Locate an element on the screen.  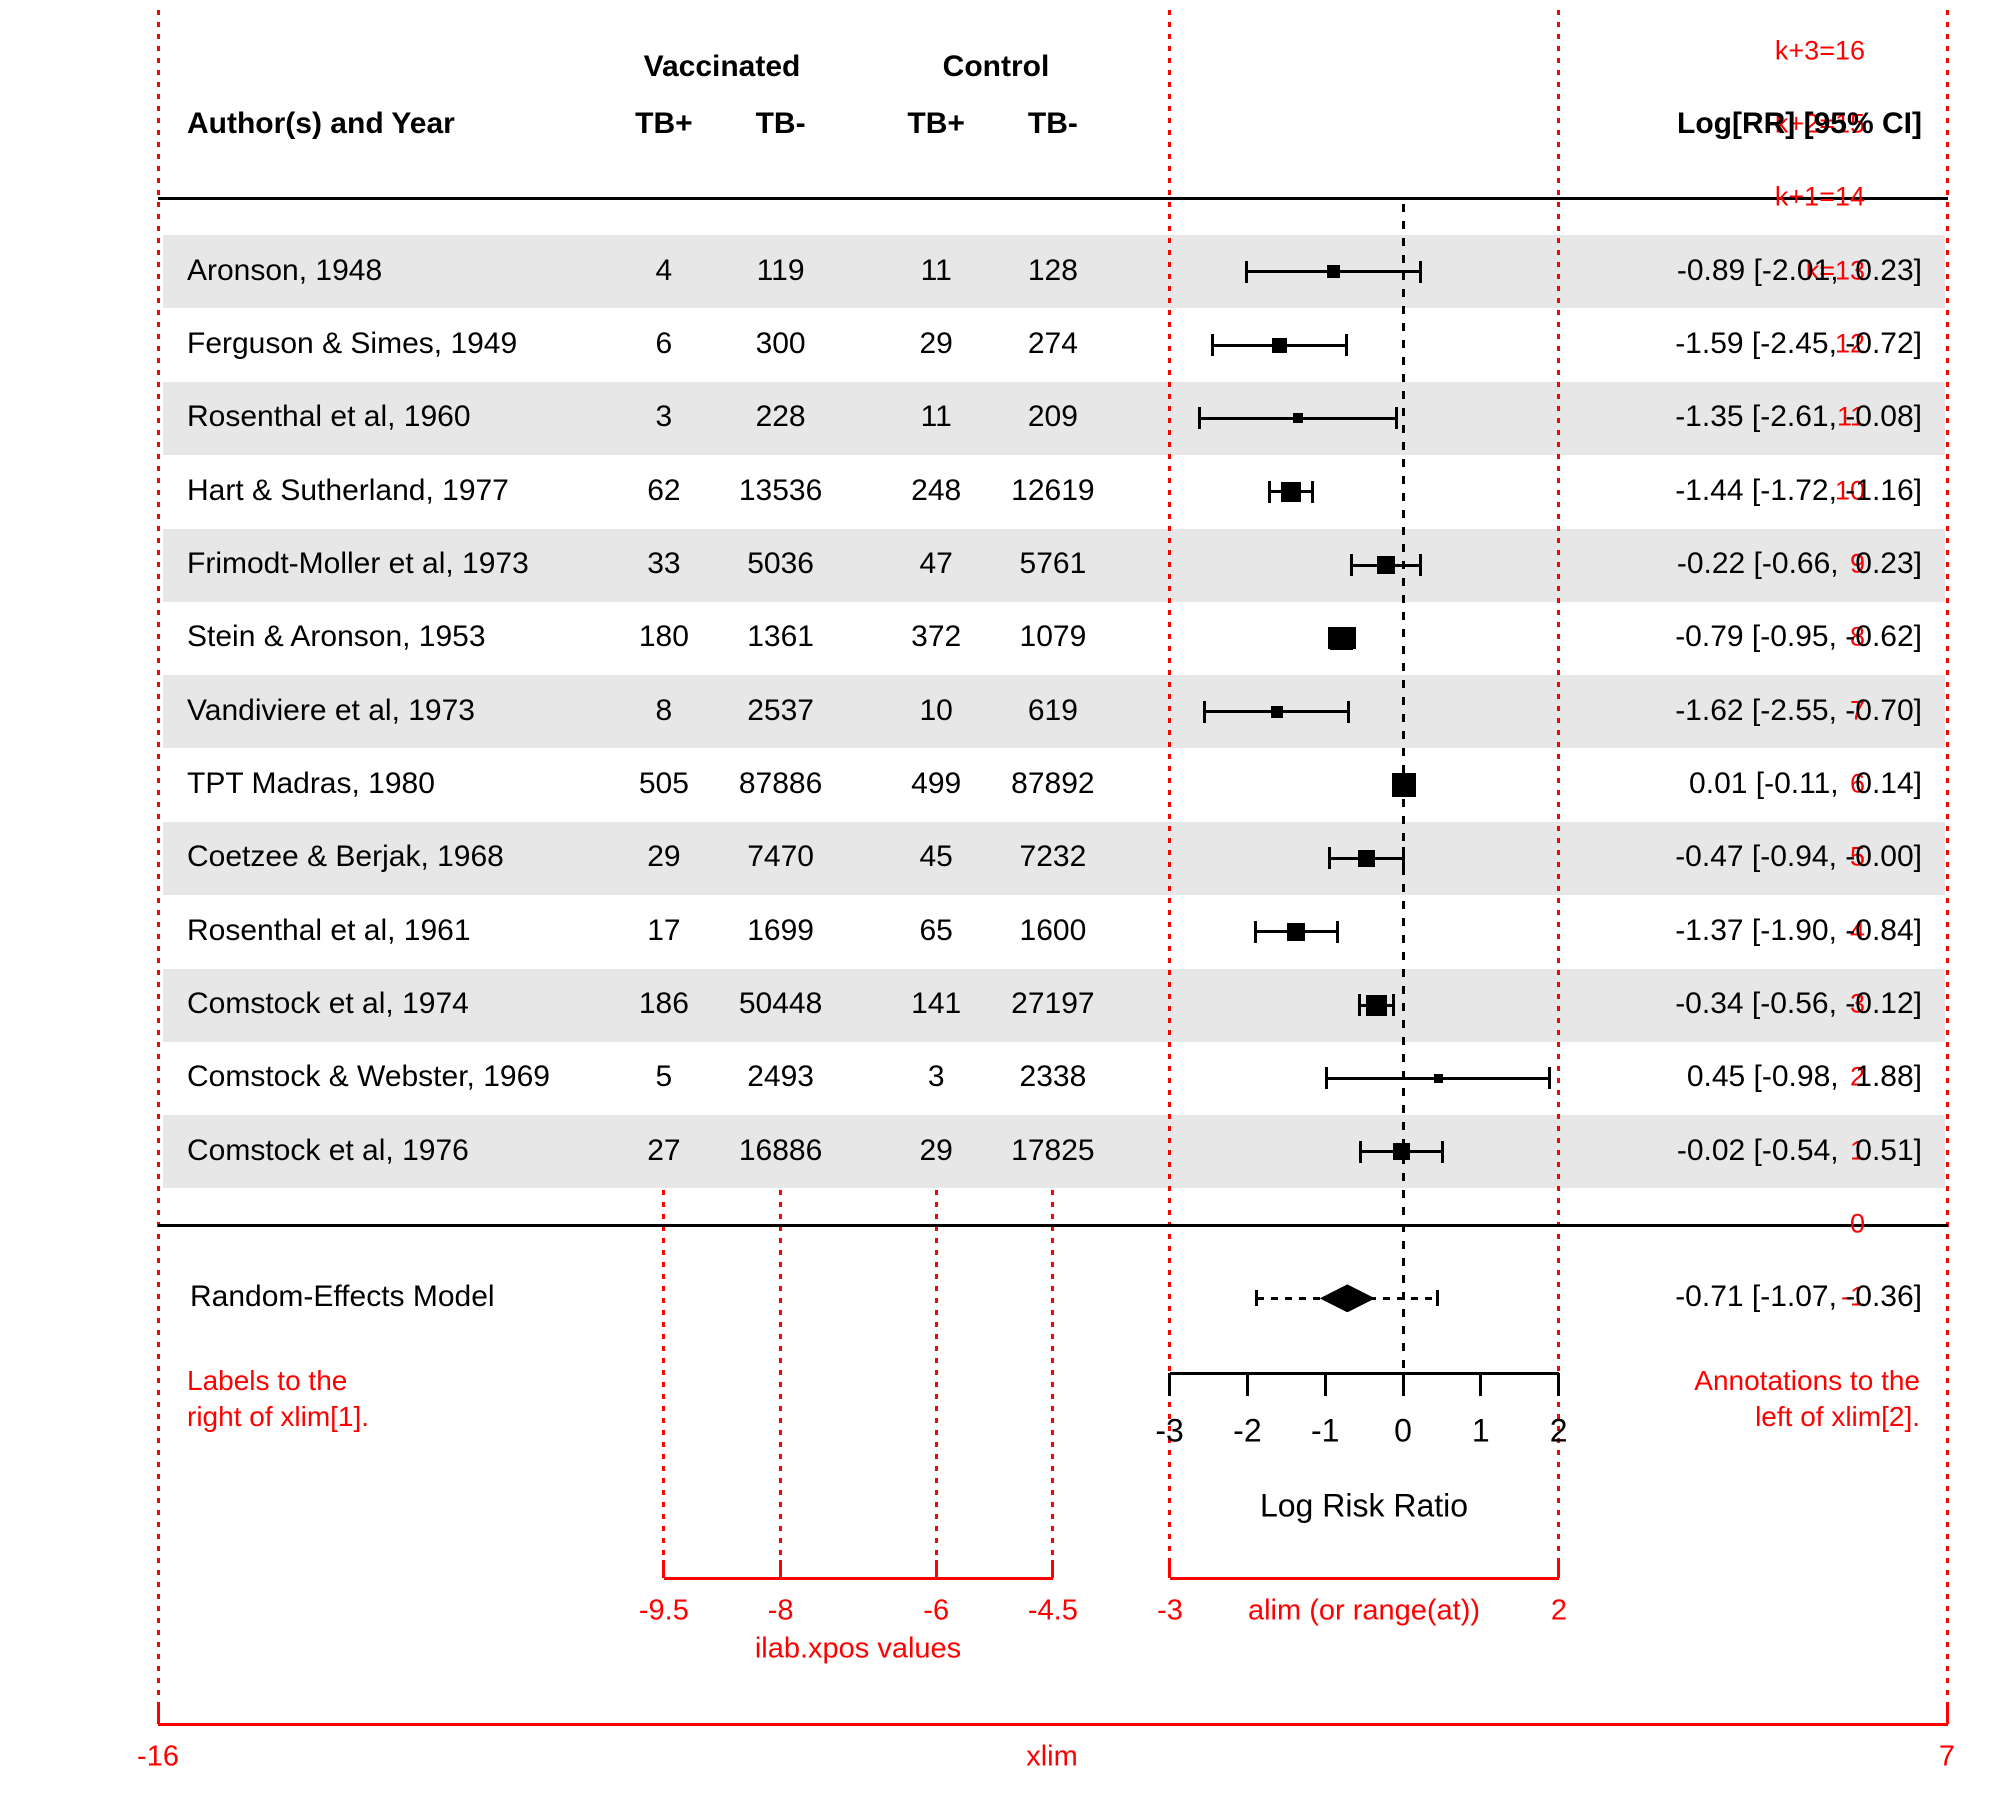
ilab-ruler-tick-label: -4.5 is located at coordinates (1052, 1610).